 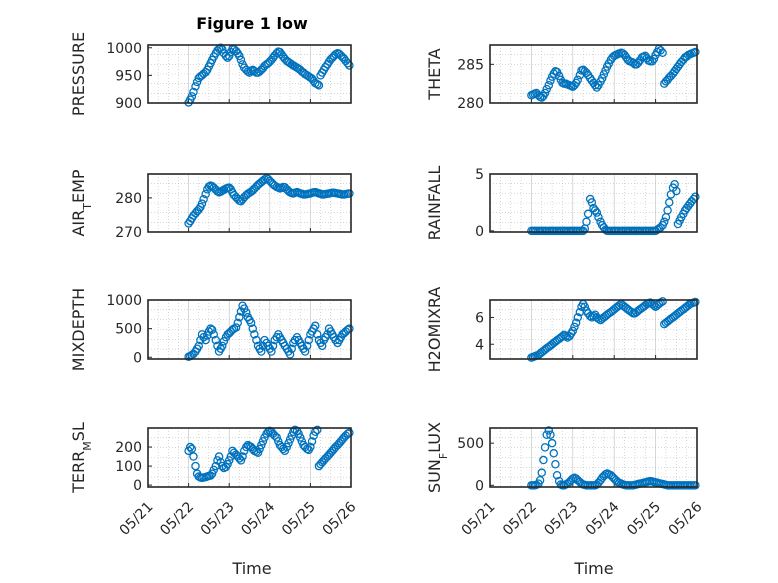 What do you see at coordinates (340, 519) in the screenshot?
I see `x-tick-label: 05/26` at bounding box center [340, 519].